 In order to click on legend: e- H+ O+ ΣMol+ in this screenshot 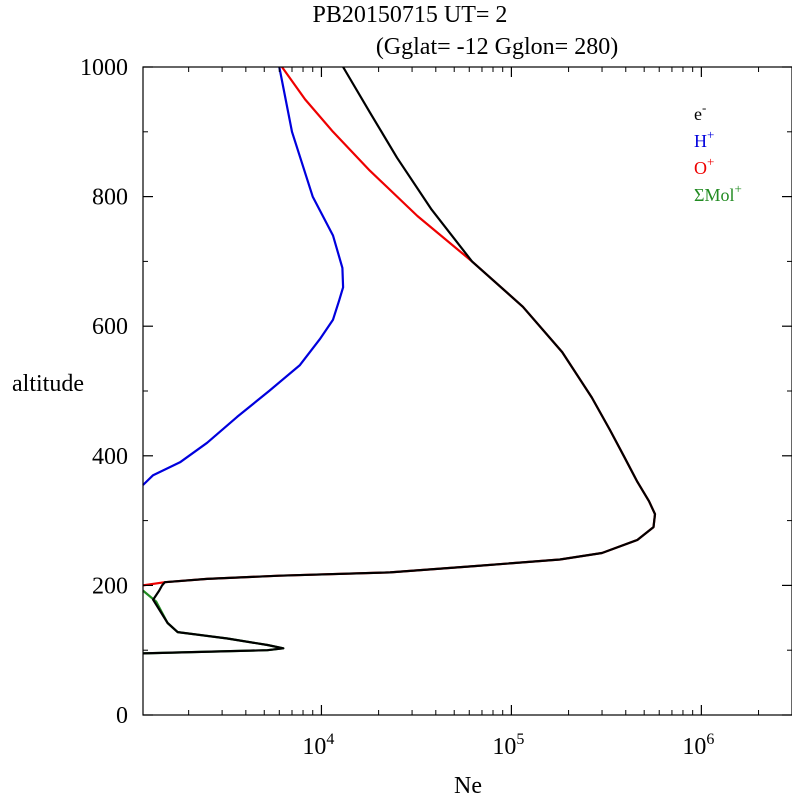, I will do `click(718, 152)`.